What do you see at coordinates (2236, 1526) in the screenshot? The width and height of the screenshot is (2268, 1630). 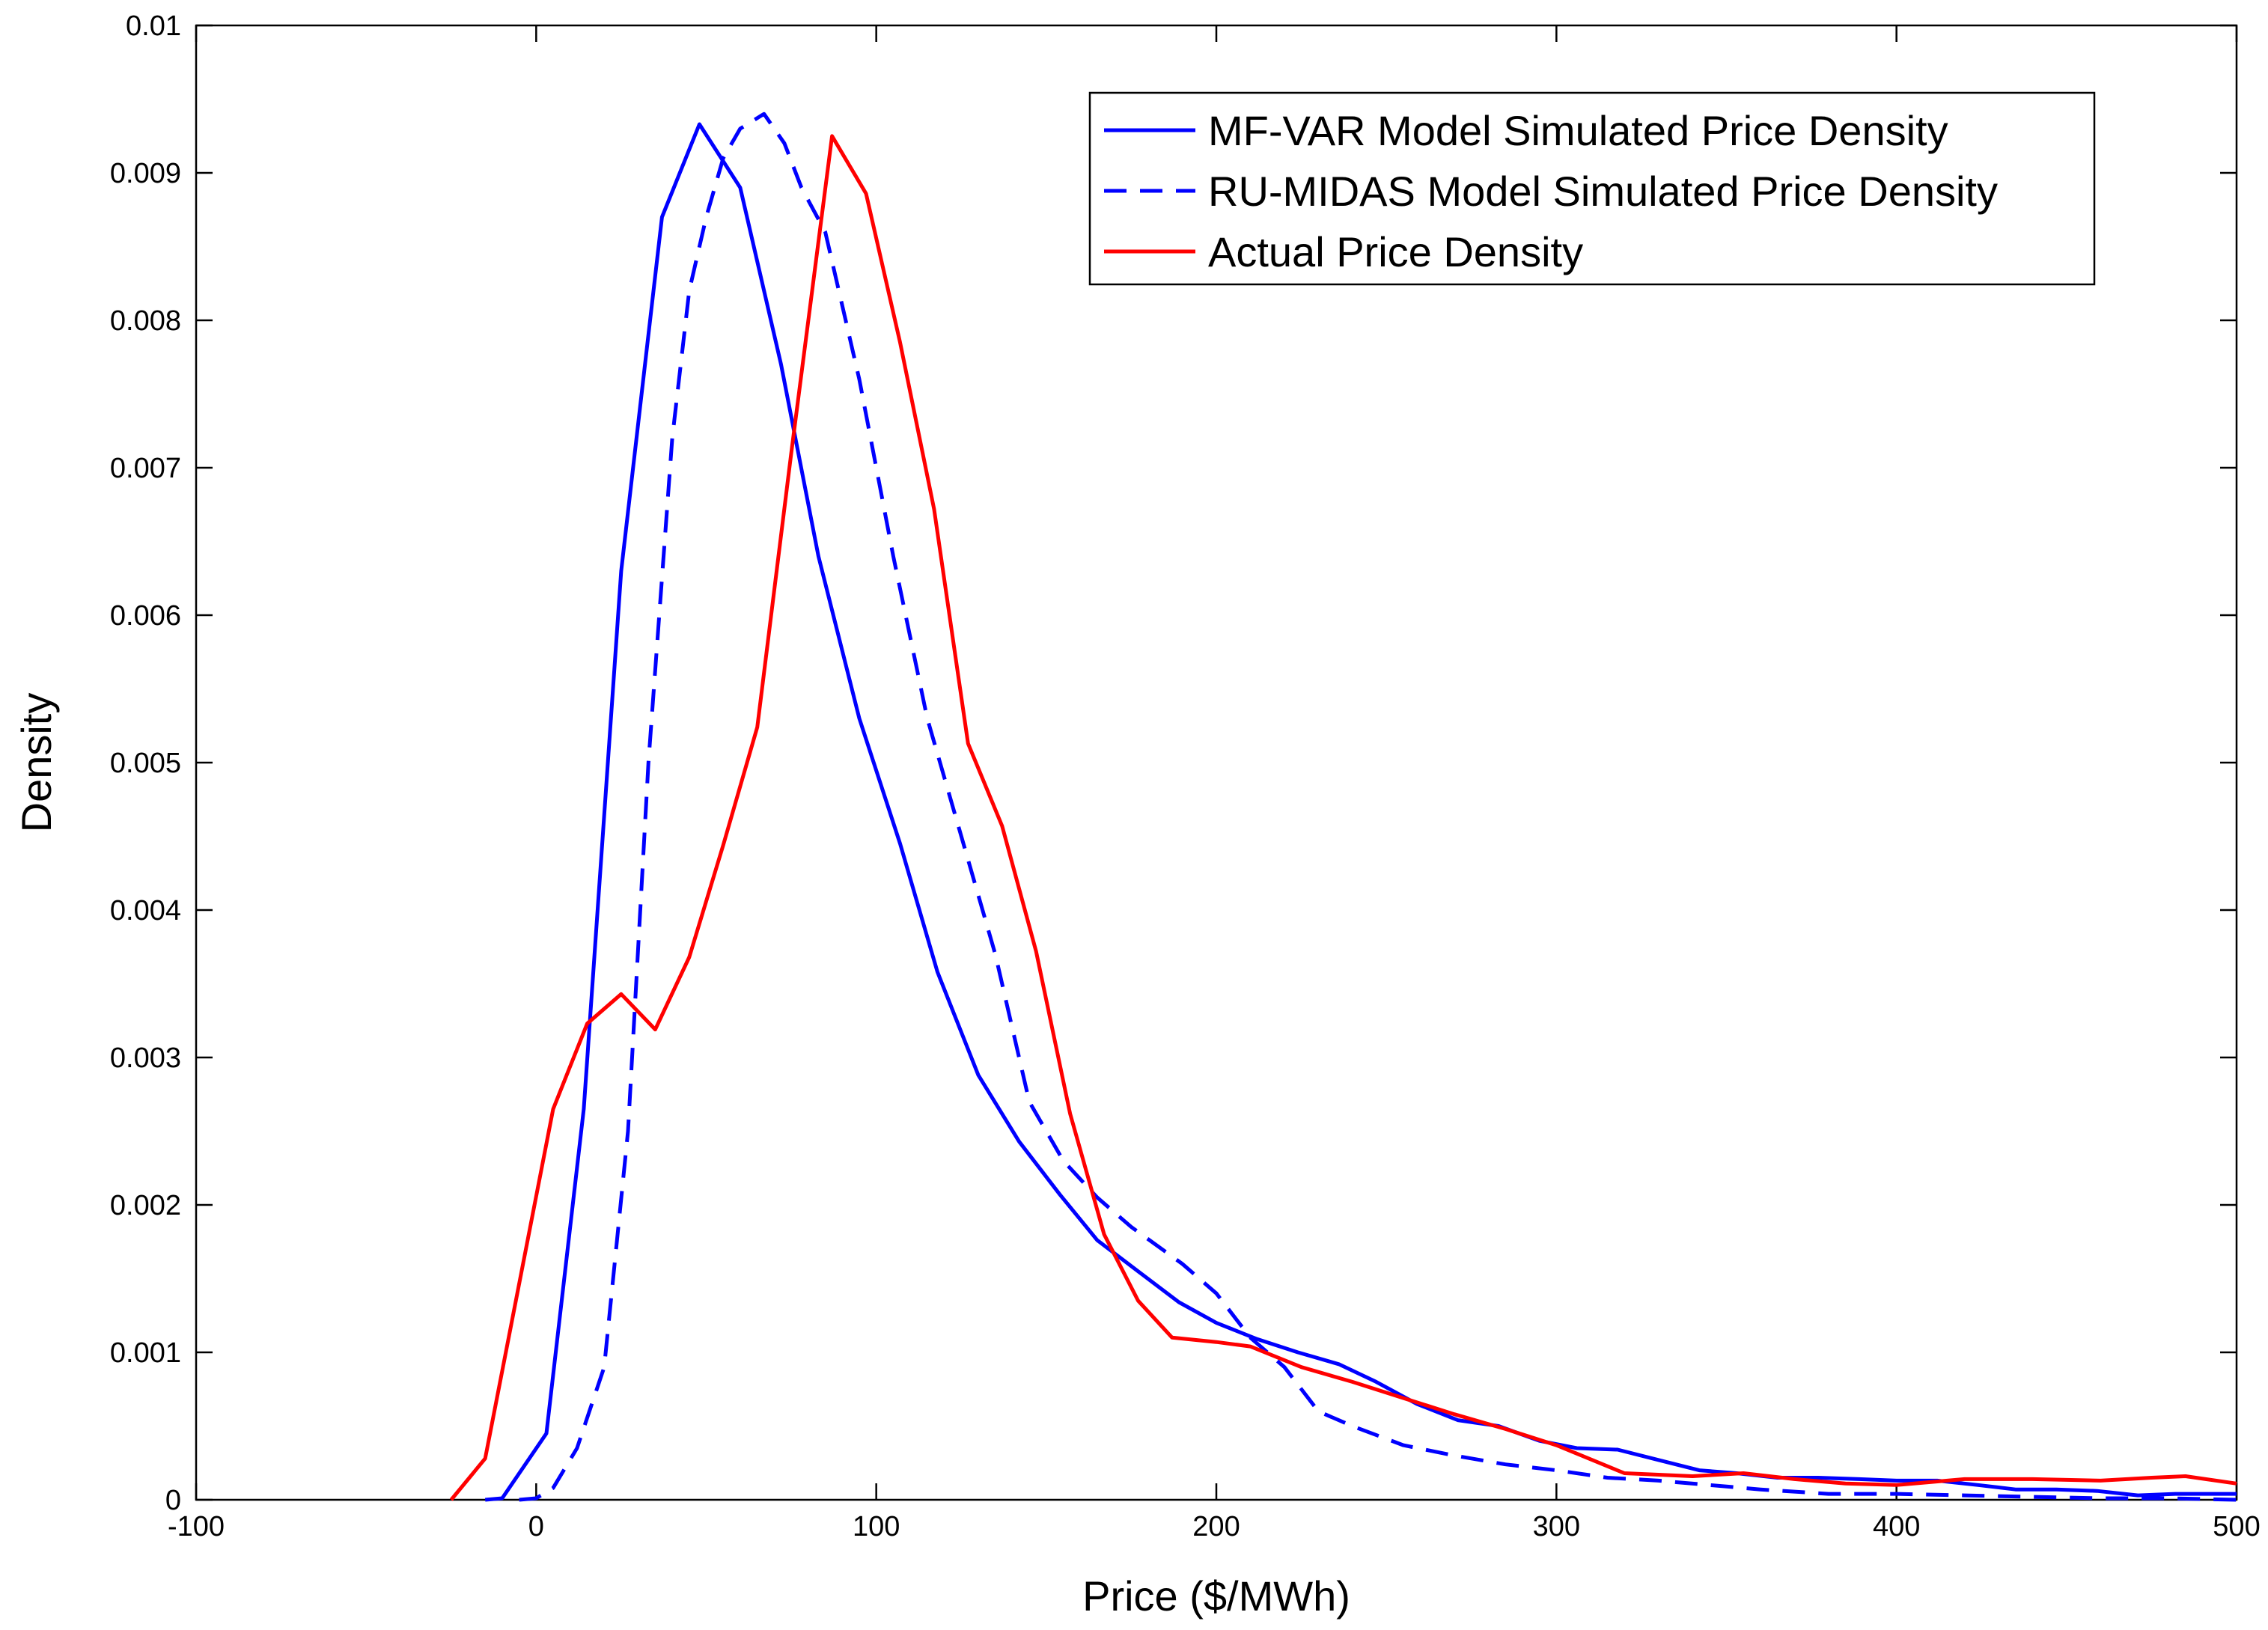 I see `x-tick-label: 500` at bounding box center [2236, 1526].